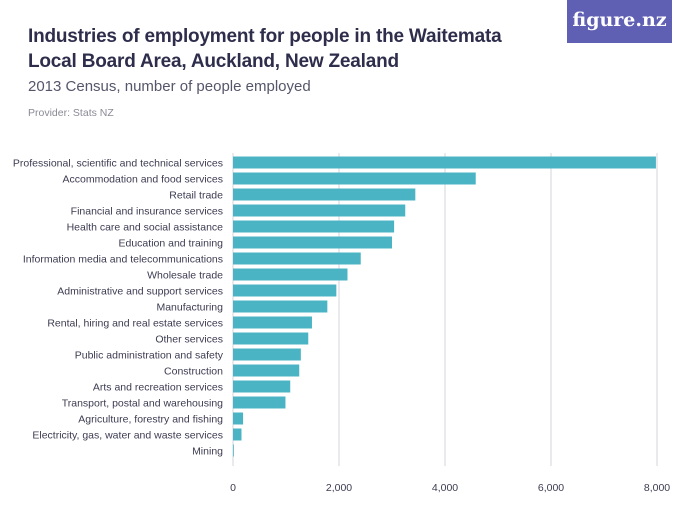 The image size is (700, 525). Describe the element at coordinates (185, 275) in the screenshot. I see `category-label: Wholesale trade` at that location.